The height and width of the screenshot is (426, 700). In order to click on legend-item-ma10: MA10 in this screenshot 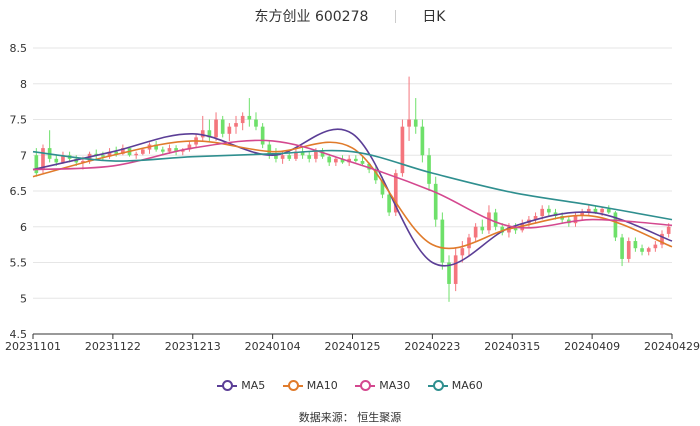, I will do `click(310, 385)`.